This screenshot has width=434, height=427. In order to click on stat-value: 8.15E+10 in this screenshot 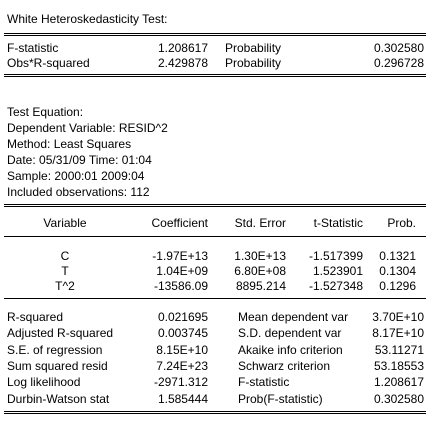, I will do `click(182, 350)`.